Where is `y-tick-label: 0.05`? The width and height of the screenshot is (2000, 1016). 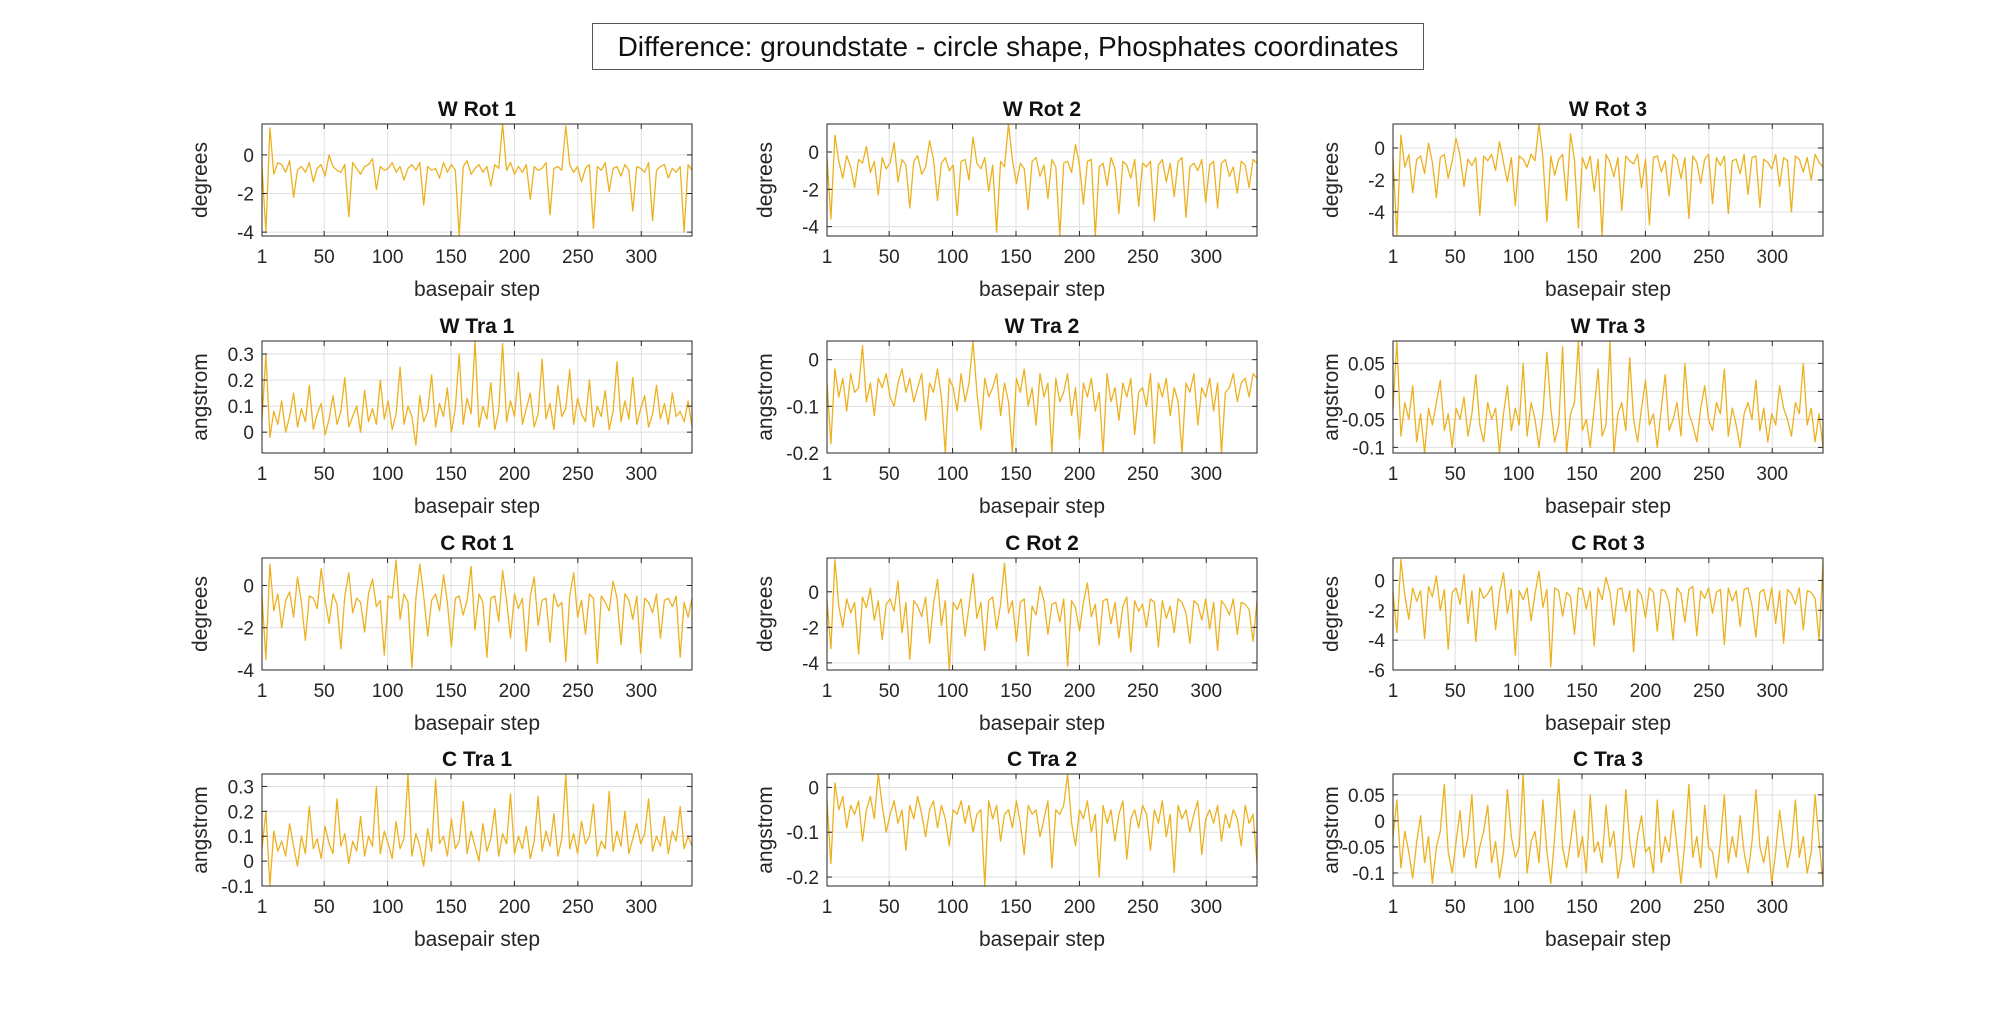
y-tick-label: 0.05 is located at coordinates (1366, 796).